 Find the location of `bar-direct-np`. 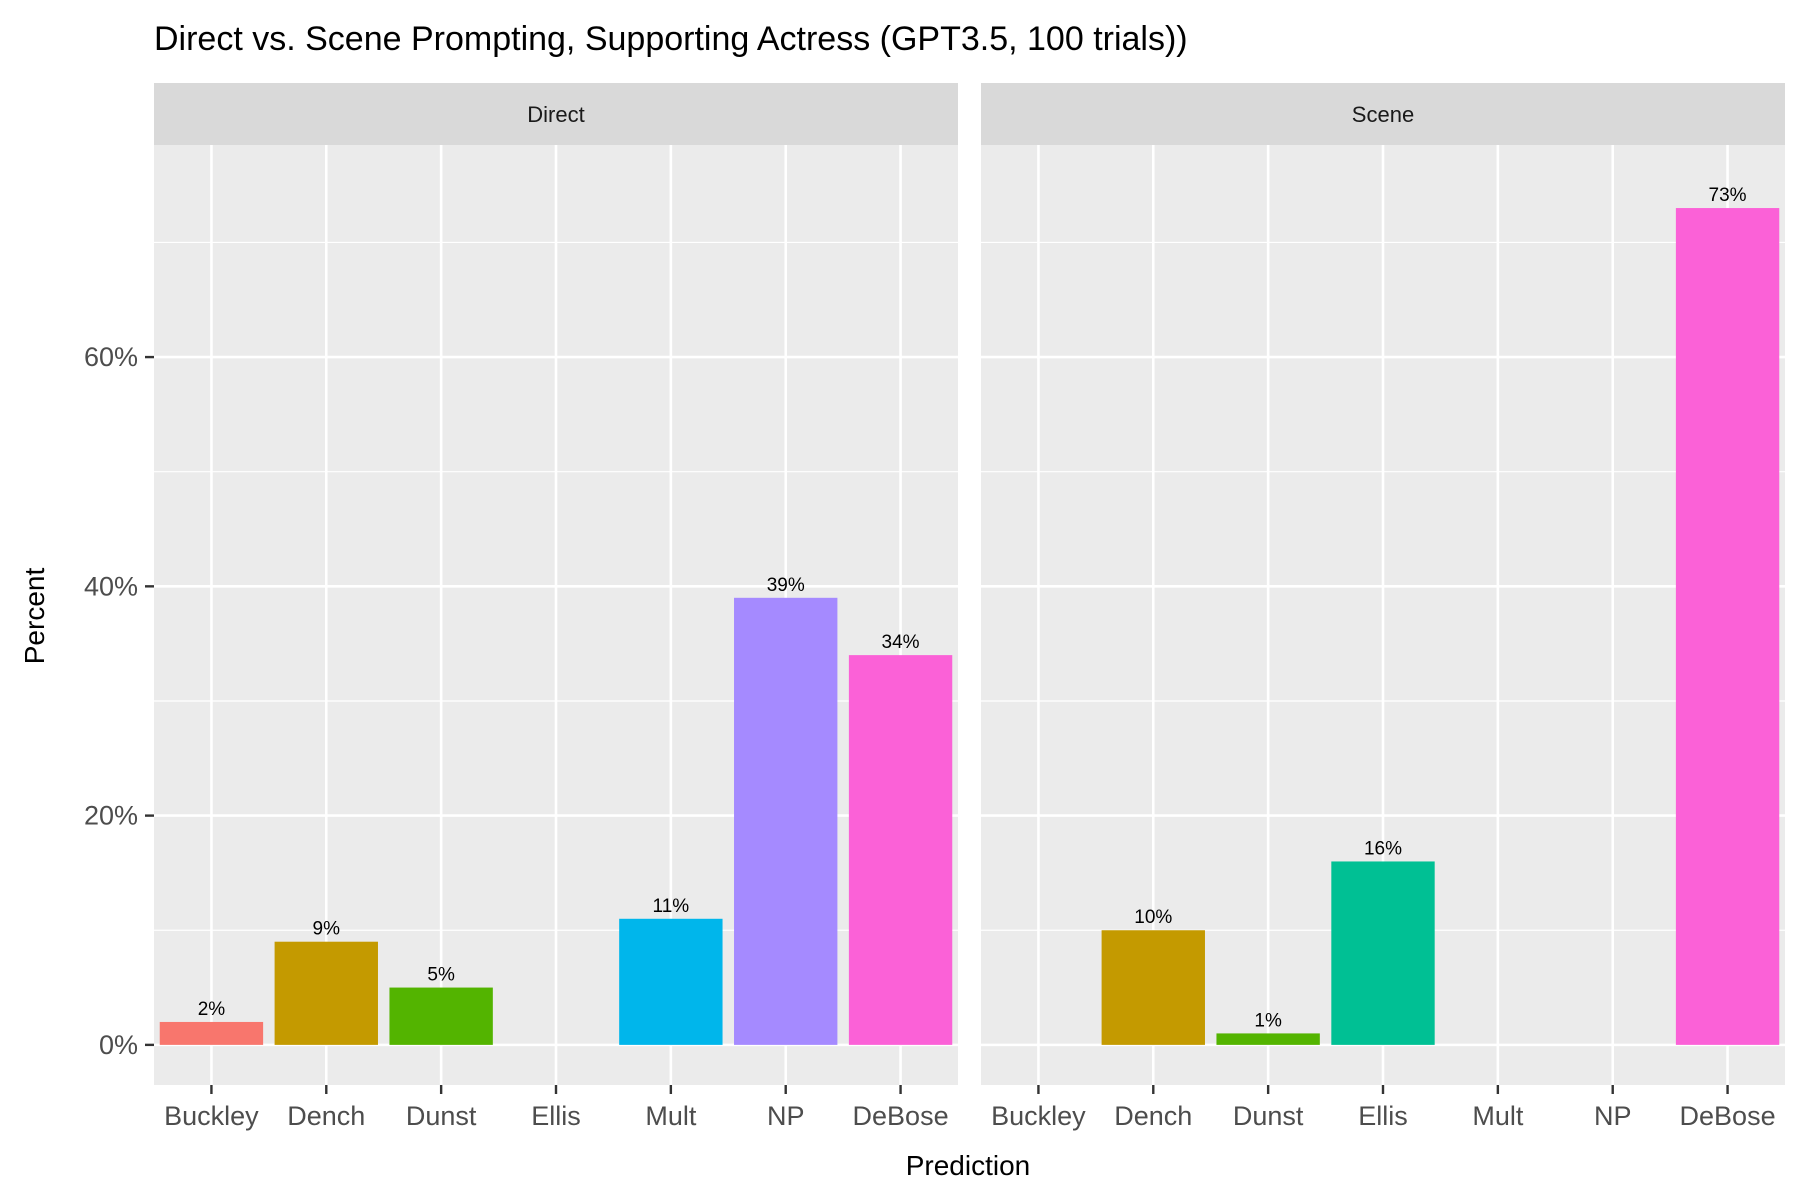

bar-direct-np is located at coordinates (786, 821).